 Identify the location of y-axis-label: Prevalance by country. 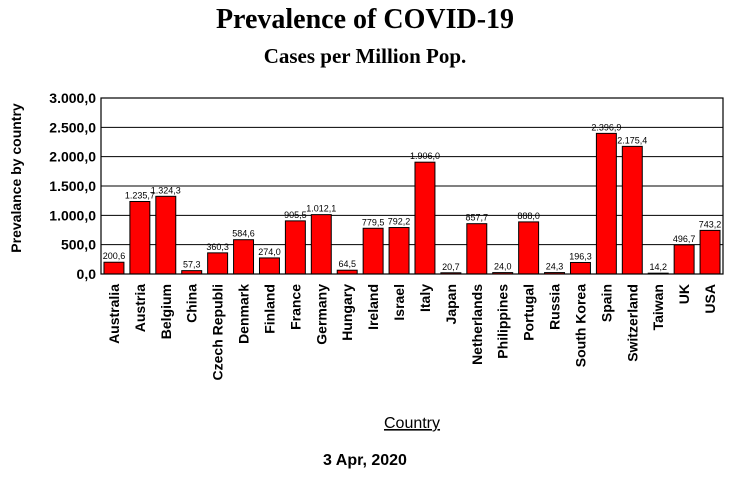
(16, 178).